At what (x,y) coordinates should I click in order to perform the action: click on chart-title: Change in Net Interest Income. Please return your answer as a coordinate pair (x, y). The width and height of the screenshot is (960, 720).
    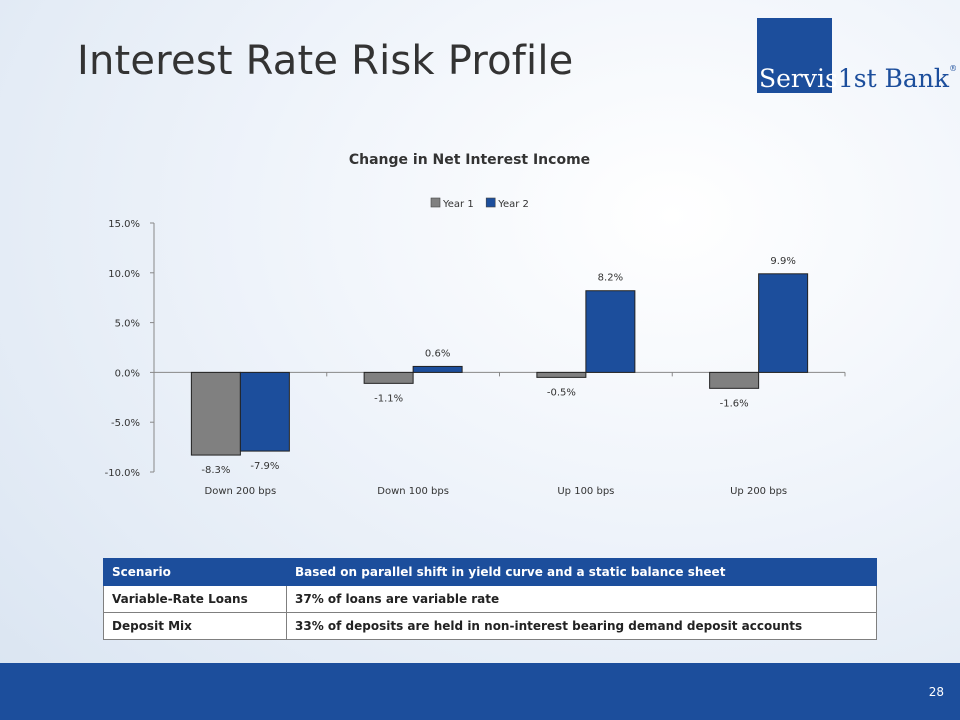
    Looking at the image, I should click on (469, 160).